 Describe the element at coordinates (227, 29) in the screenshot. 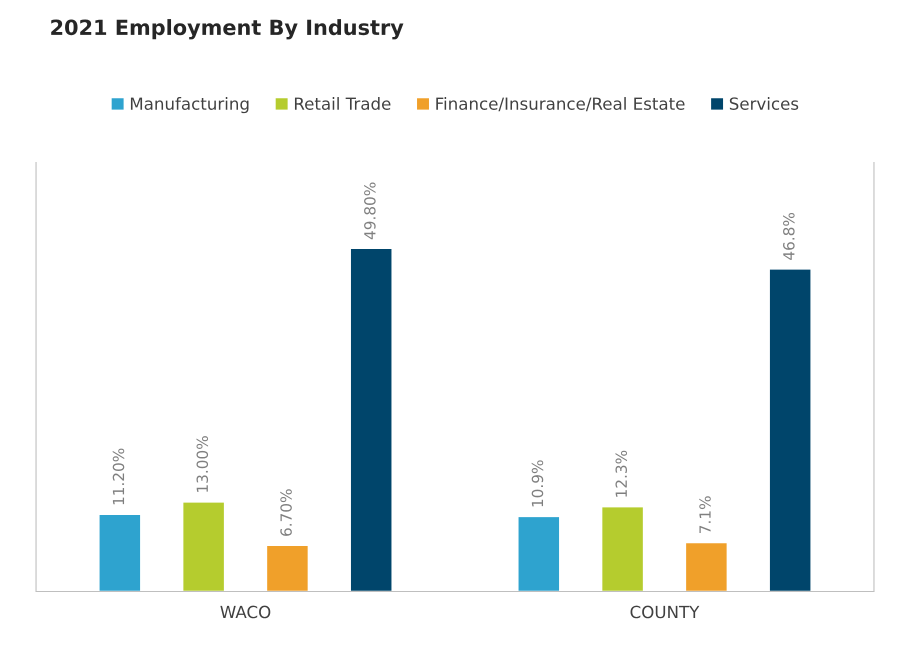

I see `chart-title: 2021 Employment By Industry` at that location.